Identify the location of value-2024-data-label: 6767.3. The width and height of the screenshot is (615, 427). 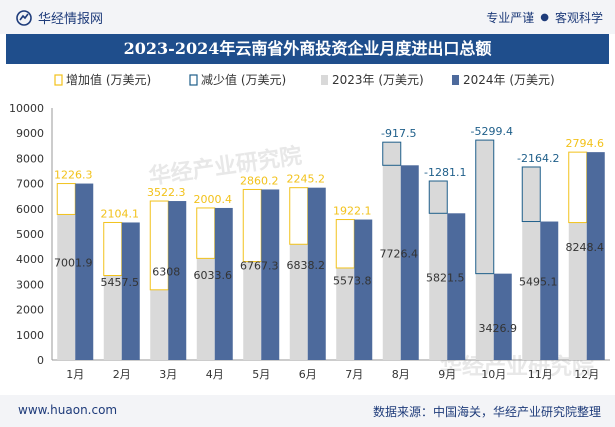
(259, 266).